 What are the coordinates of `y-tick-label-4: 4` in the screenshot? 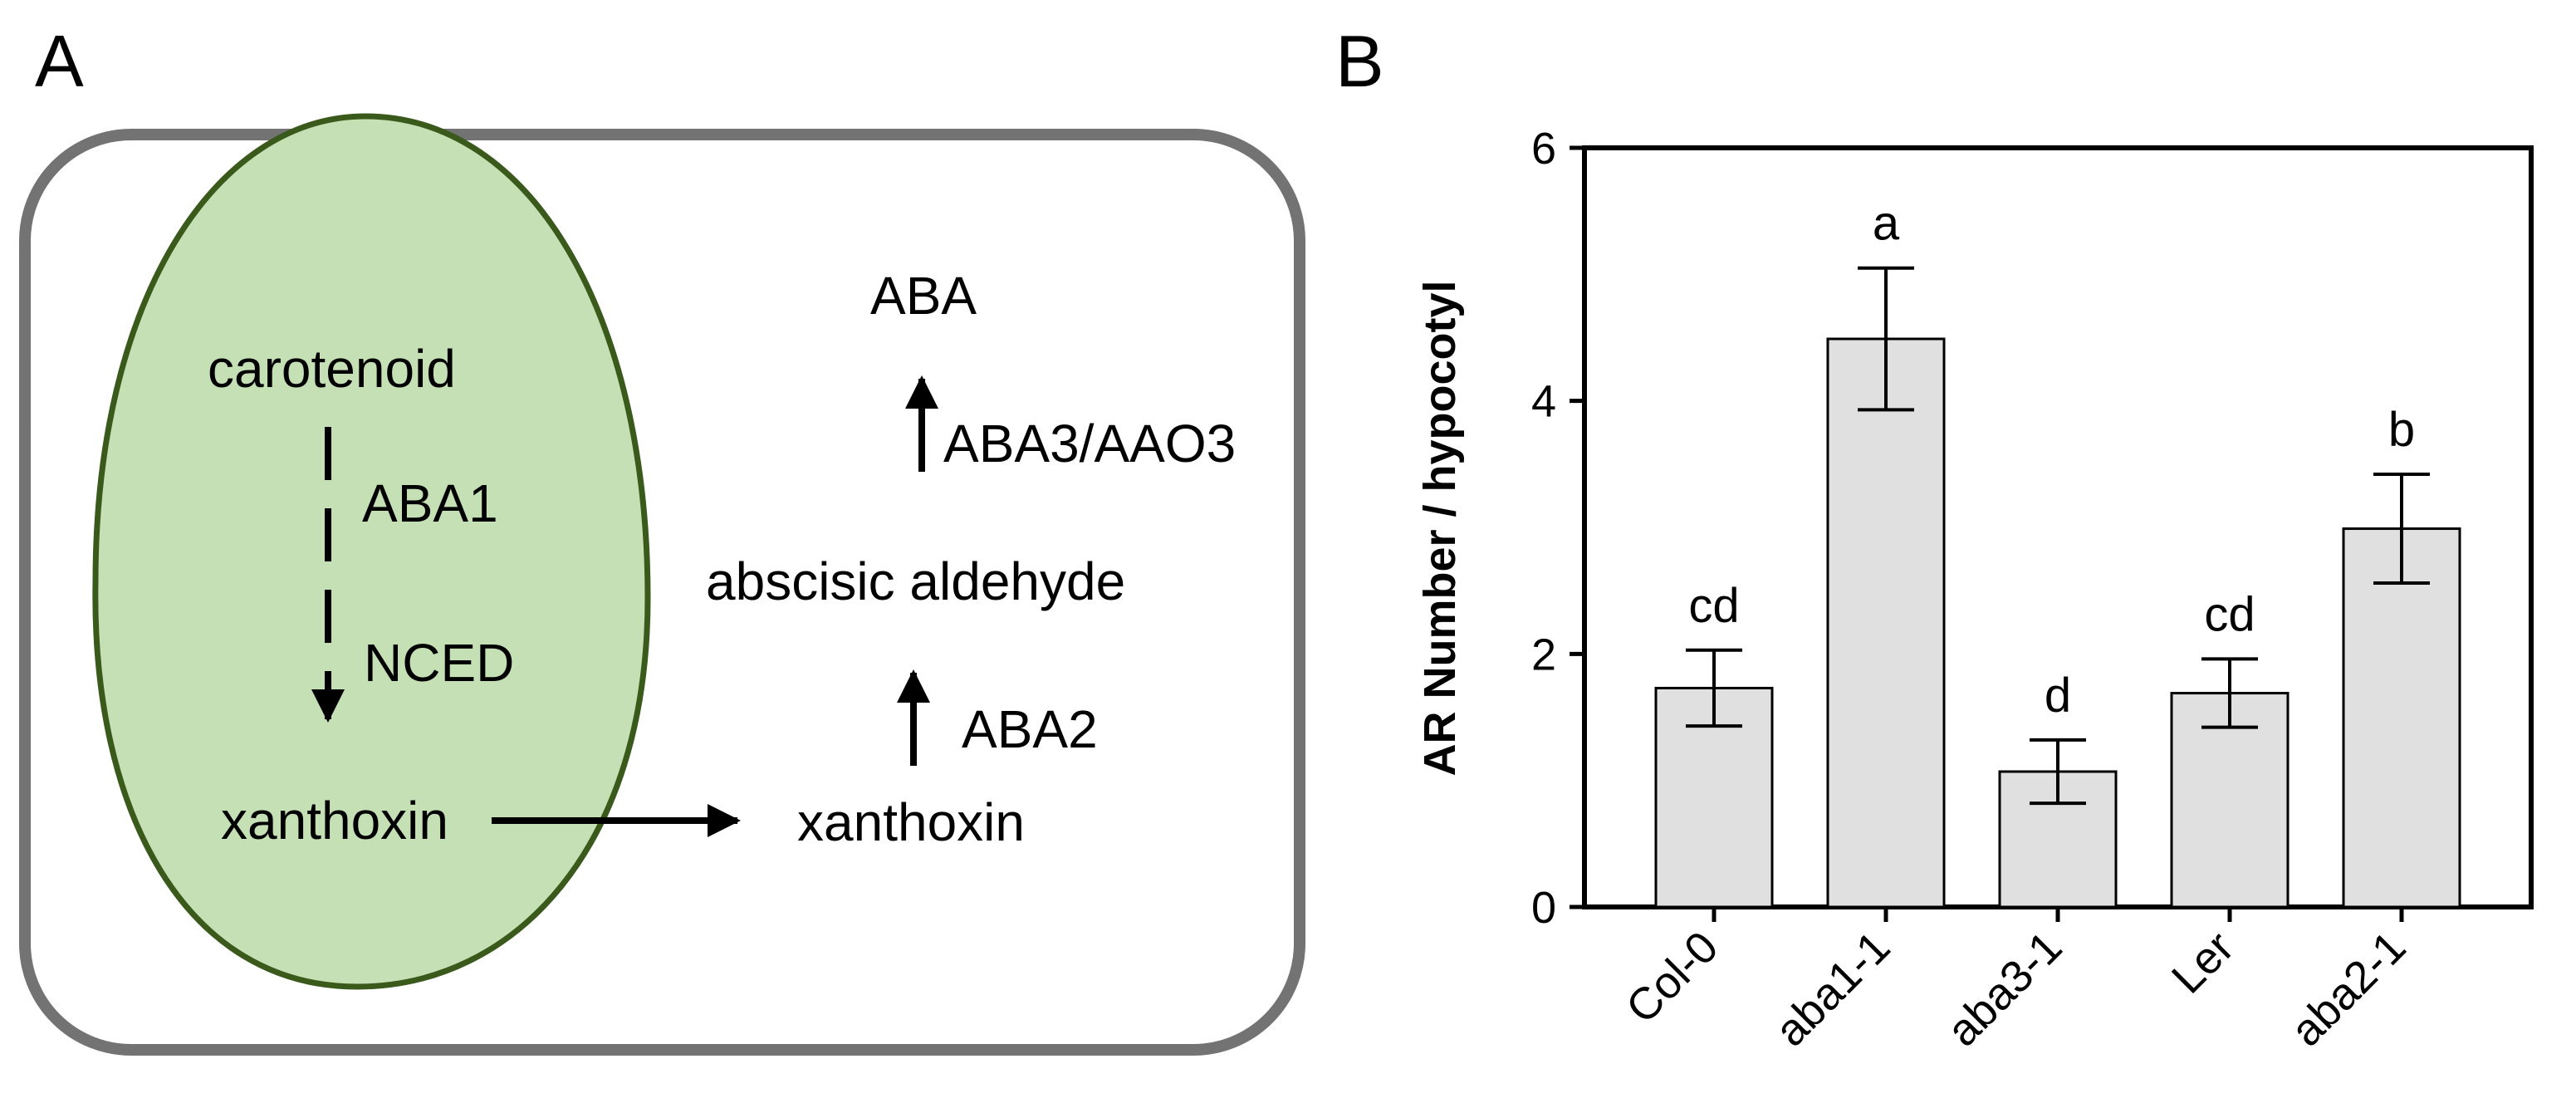 It's located at (1544, 402).